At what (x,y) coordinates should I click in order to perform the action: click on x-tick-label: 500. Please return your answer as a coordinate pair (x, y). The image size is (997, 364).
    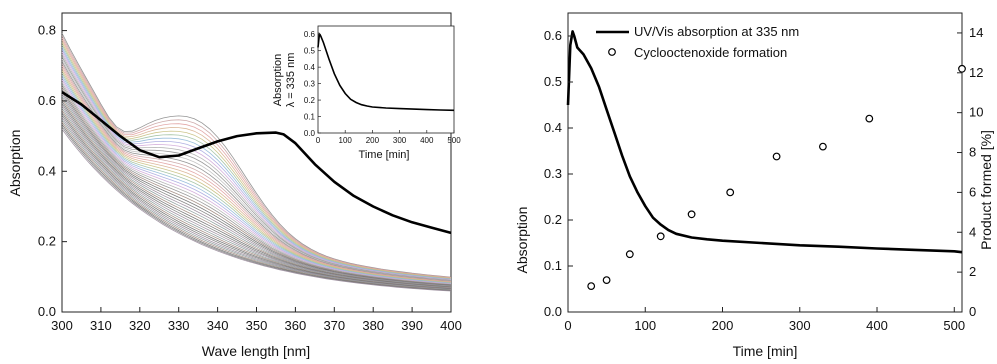
    Looking at the image, I should click on (954, 325).